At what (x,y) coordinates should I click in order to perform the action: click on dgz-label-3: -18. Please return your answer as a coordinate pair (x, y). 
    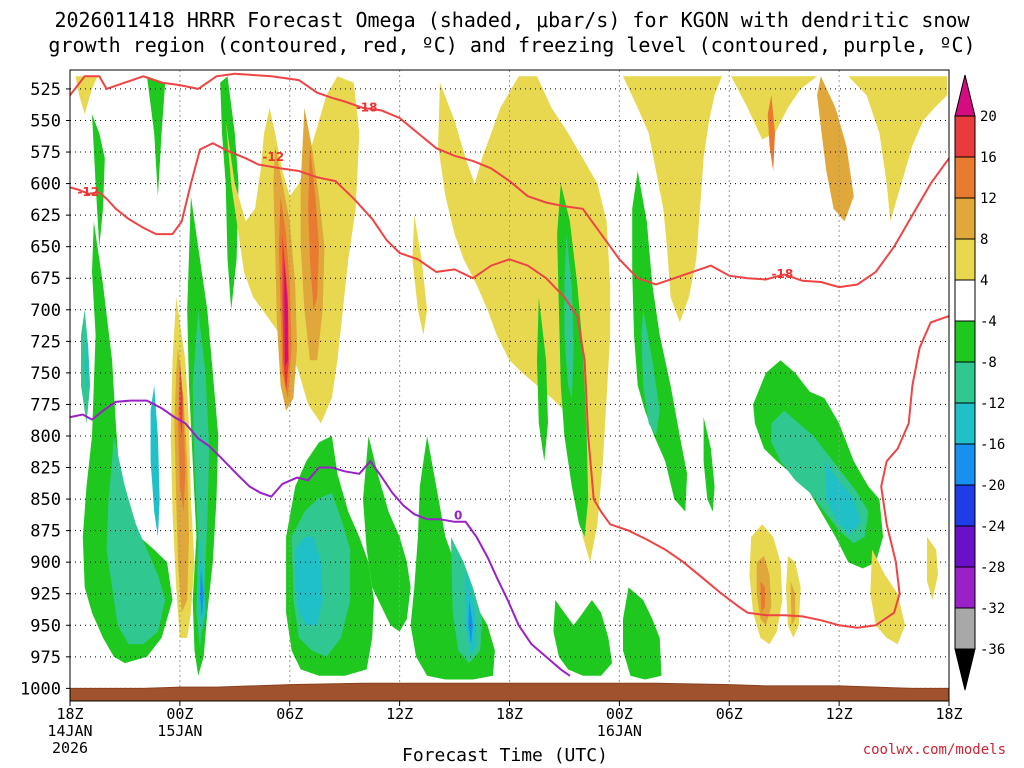
    Looking at the image, I should click on (783, 274).